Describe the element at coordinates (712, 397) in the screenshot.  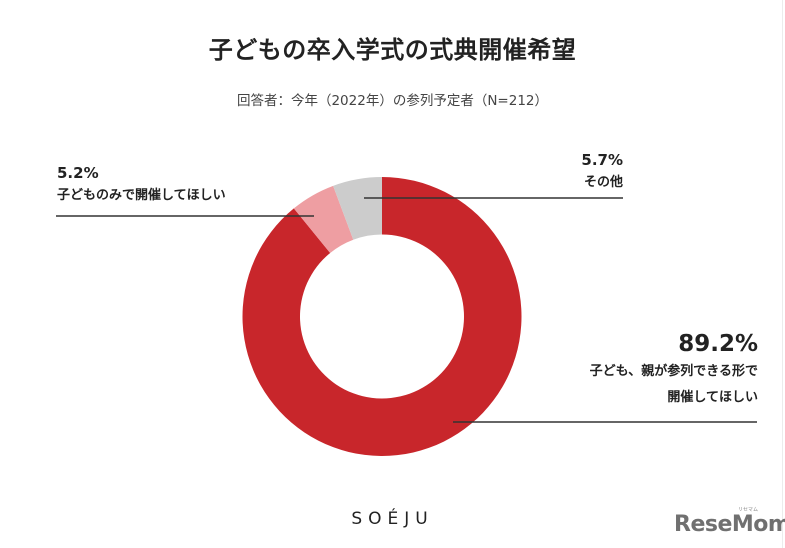
I see `label-parents-category-line2: 開催してほしい` at that location.